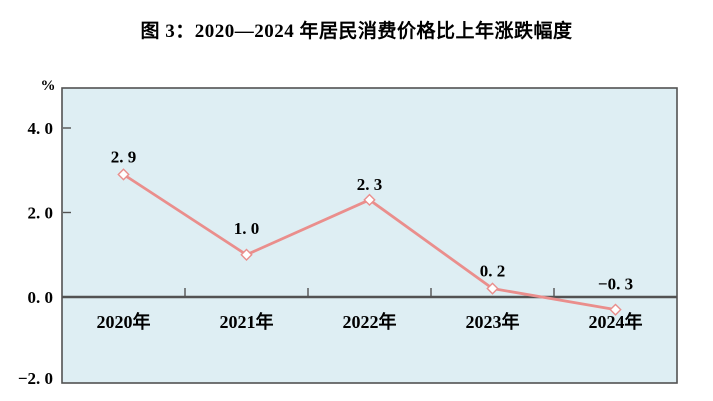 The width and height of the screenshot is (713, 401). What do you see at coordinates (370, 321) in the screenshot?
I see `x-axis-category-label: 2022年` at bounding box center [370, 321].